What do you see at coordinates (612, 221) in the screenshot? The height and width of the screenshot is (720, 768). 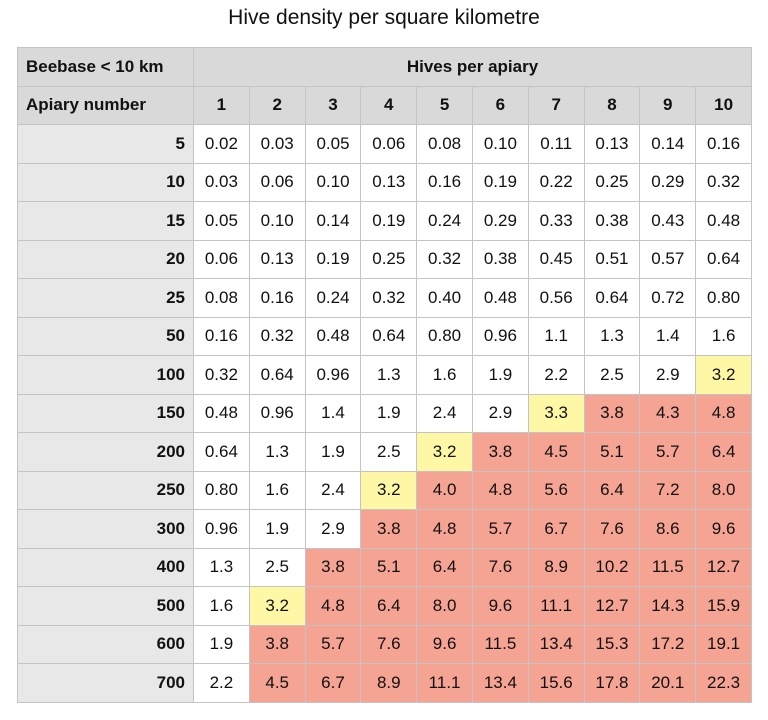 I see `cell: 0.38` at bounding box center [612, 221].